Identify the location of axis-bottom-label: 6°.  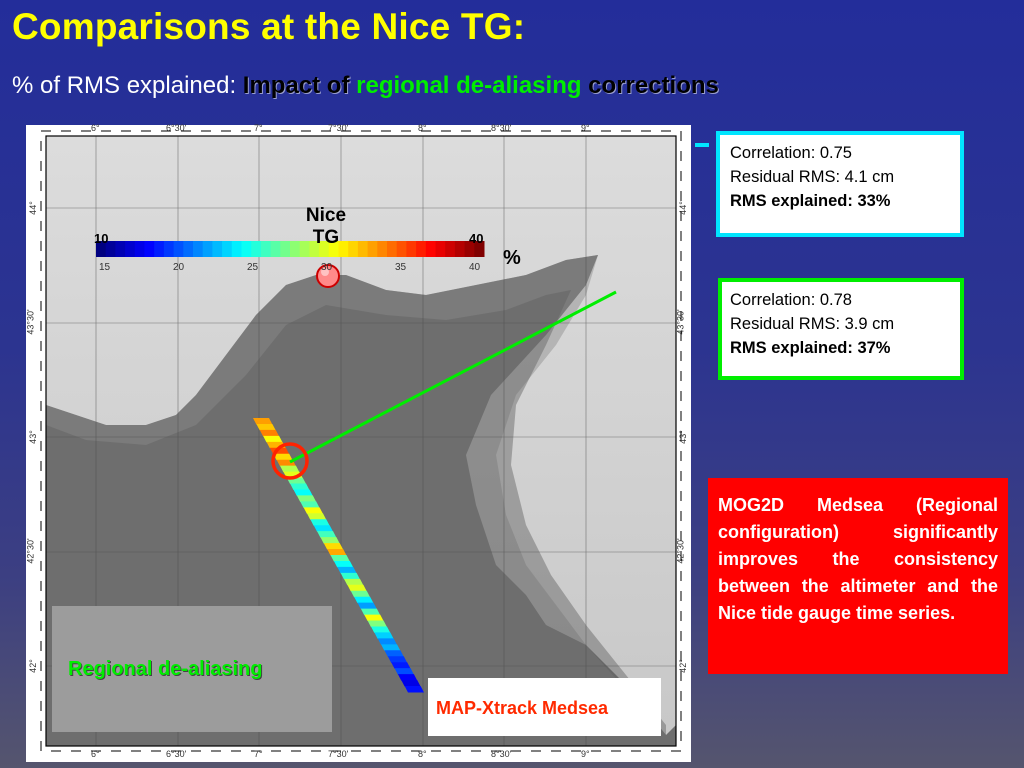
(95, 754).